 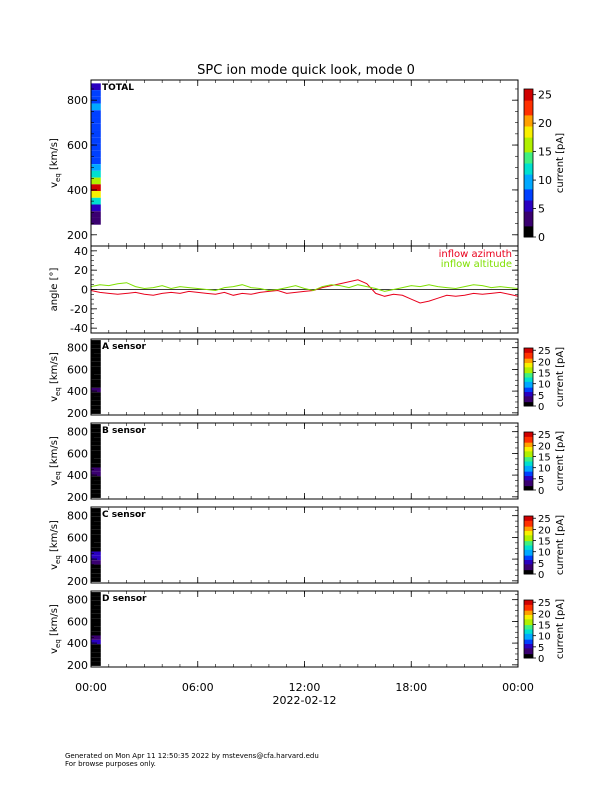 I want to click on panel-label: B sensor, so click(x=124, y=431).